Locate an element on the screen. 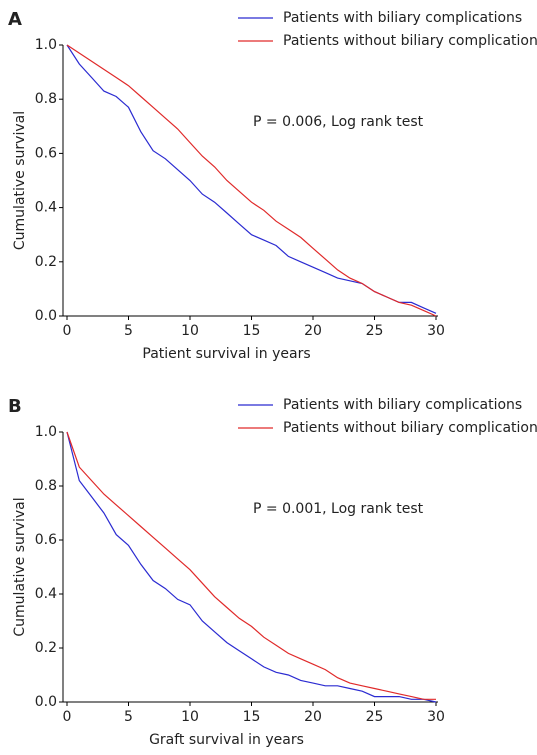 The image size is (537, 755). x-axis-label: Patient survival in years is located at coordinates (226, 354).